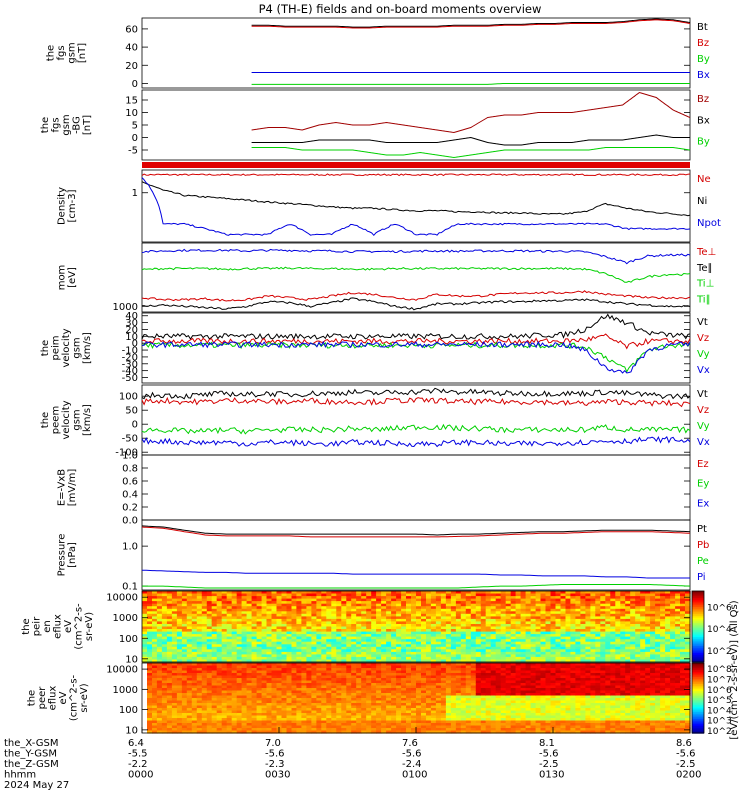 Image resolution: width=750 pixels, height=800 pixels. What do you see at coordinates (45, 420) in the screenshot?
I see `y-axis-label-line: the` at bounding box center [45, 420].